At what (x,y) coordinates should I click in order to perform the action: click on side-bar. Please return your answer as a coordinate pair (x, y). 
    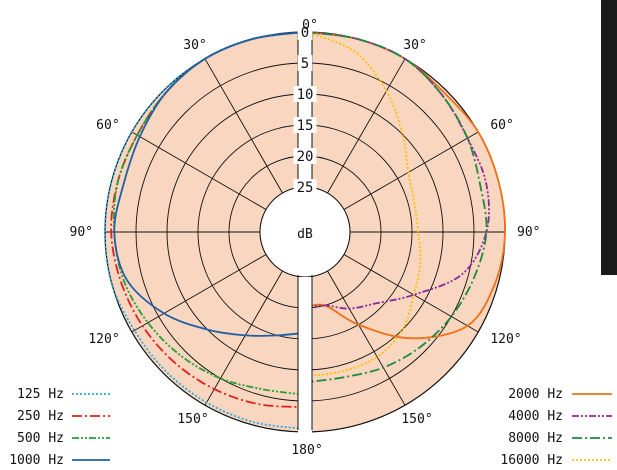
    Looking at the image, I should click on (609, 137).